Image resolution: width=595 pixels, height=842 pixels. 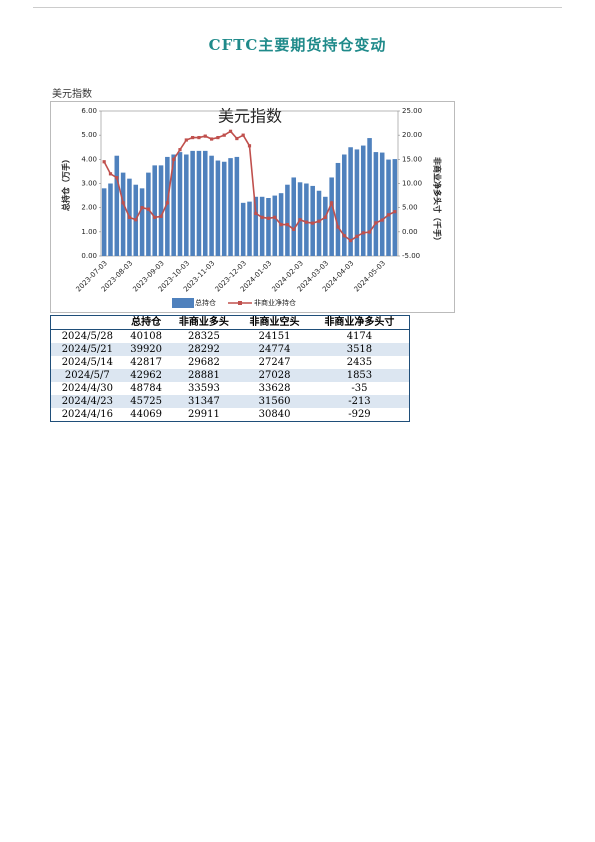 What do you see at coordinates (274, 336) in the screenshot?
I see `value-cell: 24151` at bounding box center [274, 336].